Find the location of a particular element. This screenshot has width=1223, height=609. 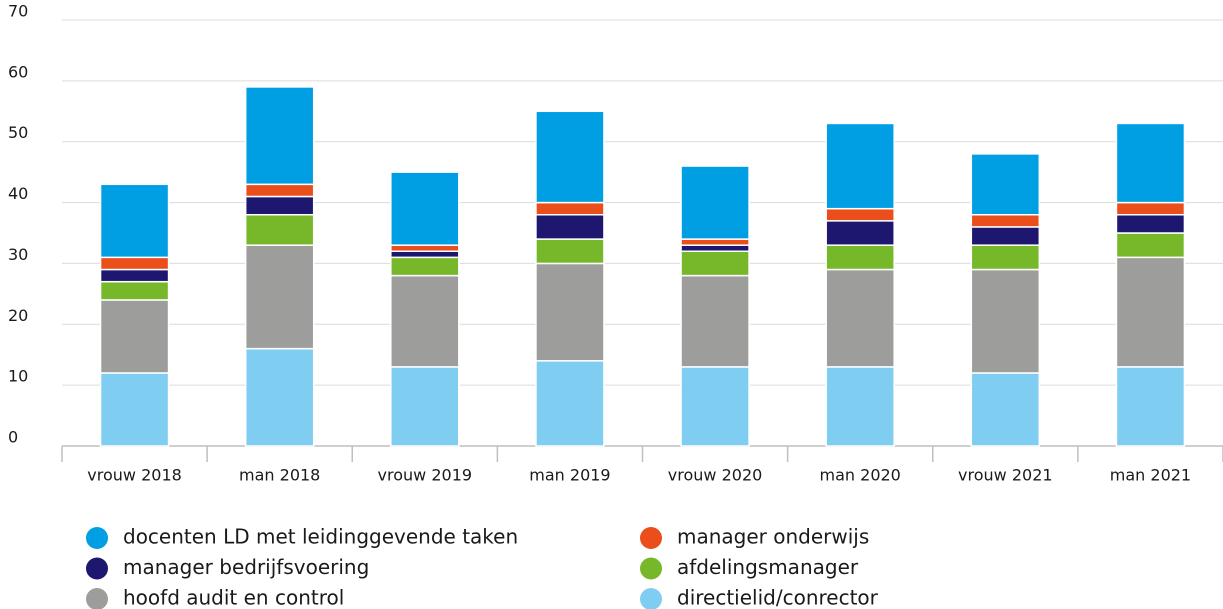

legend-label: docenten LD met leidinggevende taken is located at coordinates (320, 537).